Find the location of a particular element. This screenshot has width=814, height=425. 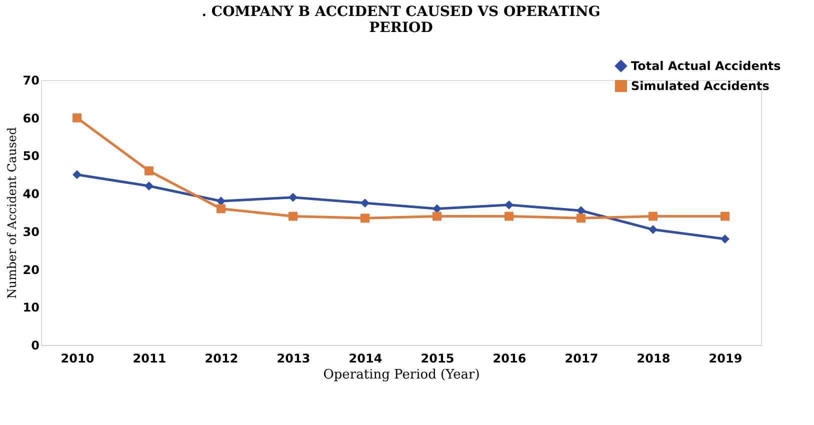

y-tick-label: 10 is located at coordinates (31, 307).